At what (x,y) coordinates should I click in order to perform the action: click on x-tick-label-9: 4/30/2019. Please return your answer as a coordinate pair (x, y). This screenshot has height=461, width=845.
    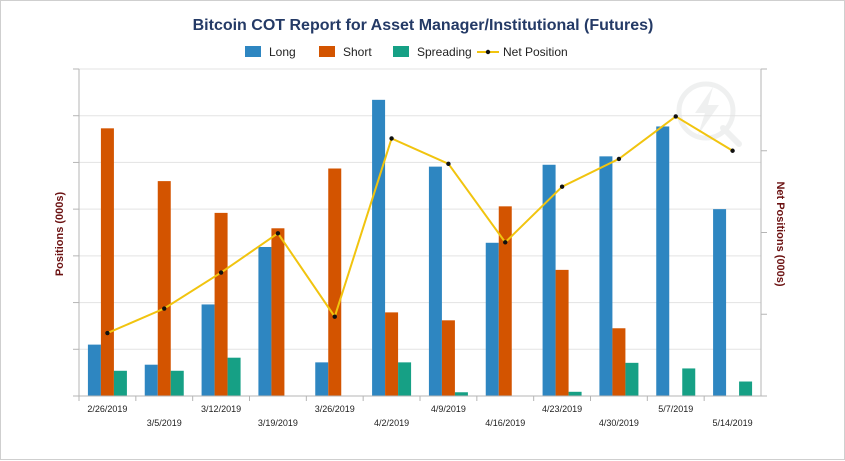
    Looking at the image, I should click on (619, 423).